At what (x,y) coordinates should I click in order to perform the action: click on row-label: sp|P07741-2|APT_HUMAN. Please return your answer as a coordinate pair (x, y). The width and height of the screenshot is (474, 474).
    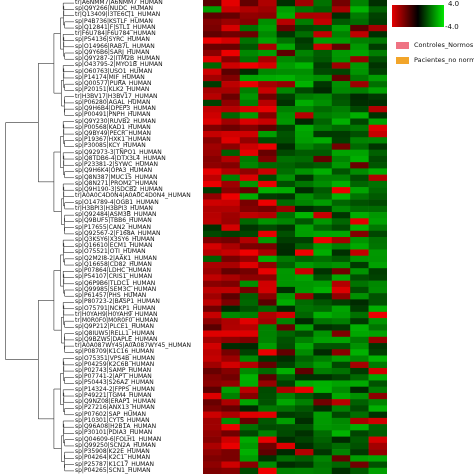
    Looking at the image, I should click on (113, 377).